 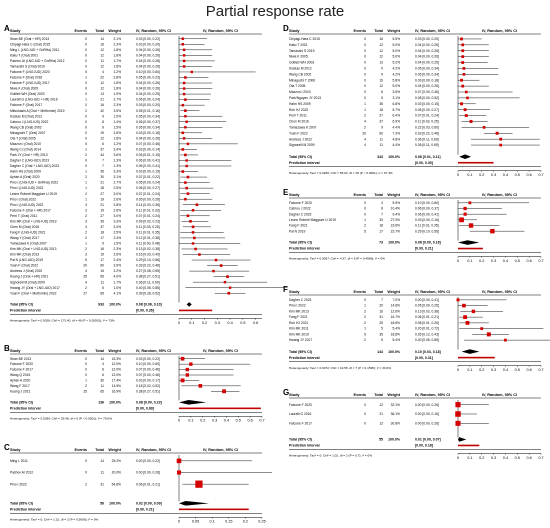 What do you see at coordinates (26, 105) in the screenshot?
I see `study-name: Falcone F (Oral) 2017` at bounding box center [26, 105].